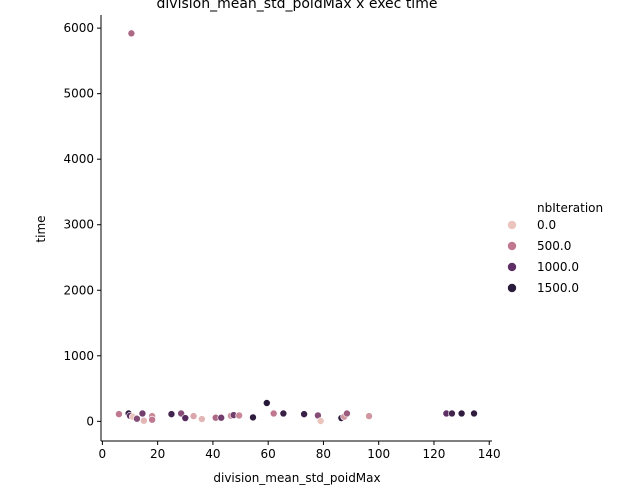  What do you see at coordinates (434, 454) in the screenshot?
I see `x-tick-label: 120` at bounding box center [434, 454].